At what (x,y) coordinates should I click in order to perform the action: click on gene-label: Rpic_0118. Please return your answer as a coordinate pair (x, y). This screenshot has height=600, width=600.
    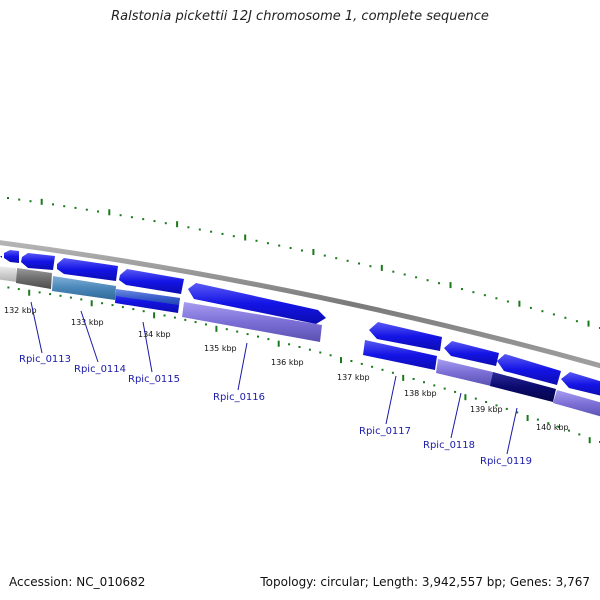
    Looking at the image, I should click on (449, 445).